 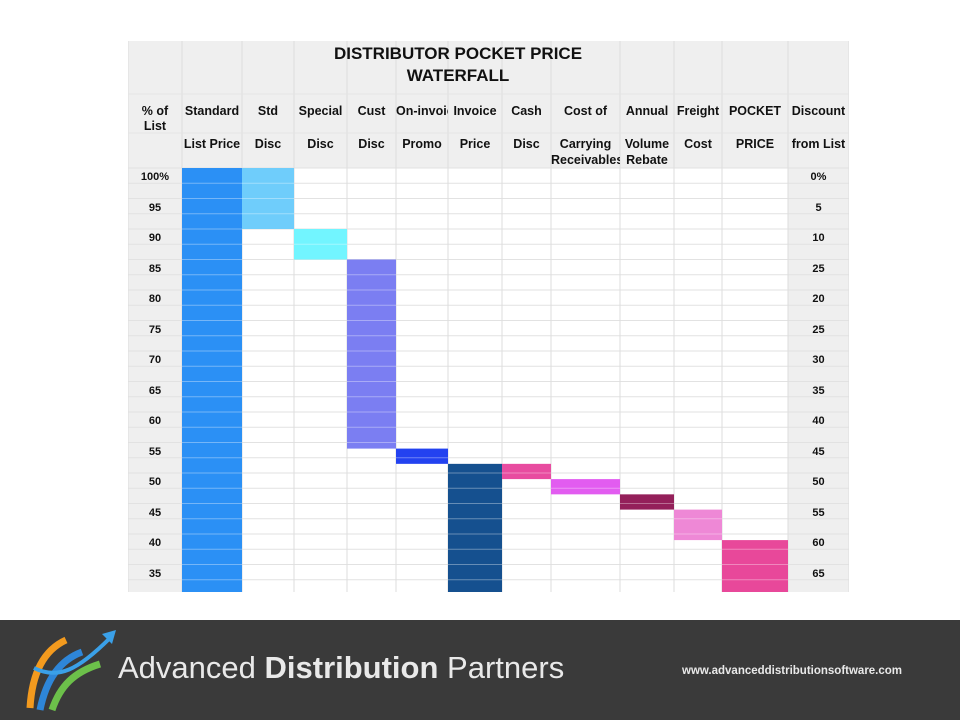 What do you see at coordinates (647, 160) in the screenshot?
I see `column-header-8-line3: Rebate` at bounding box center [647, 160].